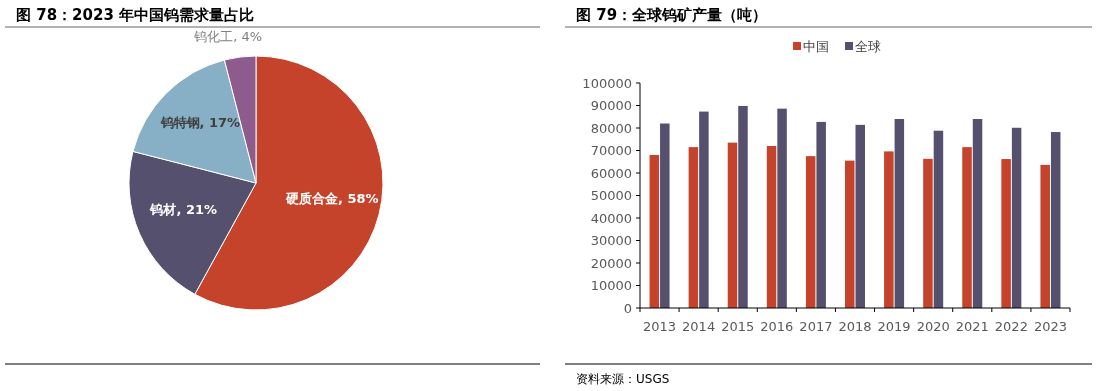 The width and height of the screenshot is (1097, 391). Describe the element at coordinates (660, 326) in the screenshot. I see `x-tick-label: 2013` at that location.